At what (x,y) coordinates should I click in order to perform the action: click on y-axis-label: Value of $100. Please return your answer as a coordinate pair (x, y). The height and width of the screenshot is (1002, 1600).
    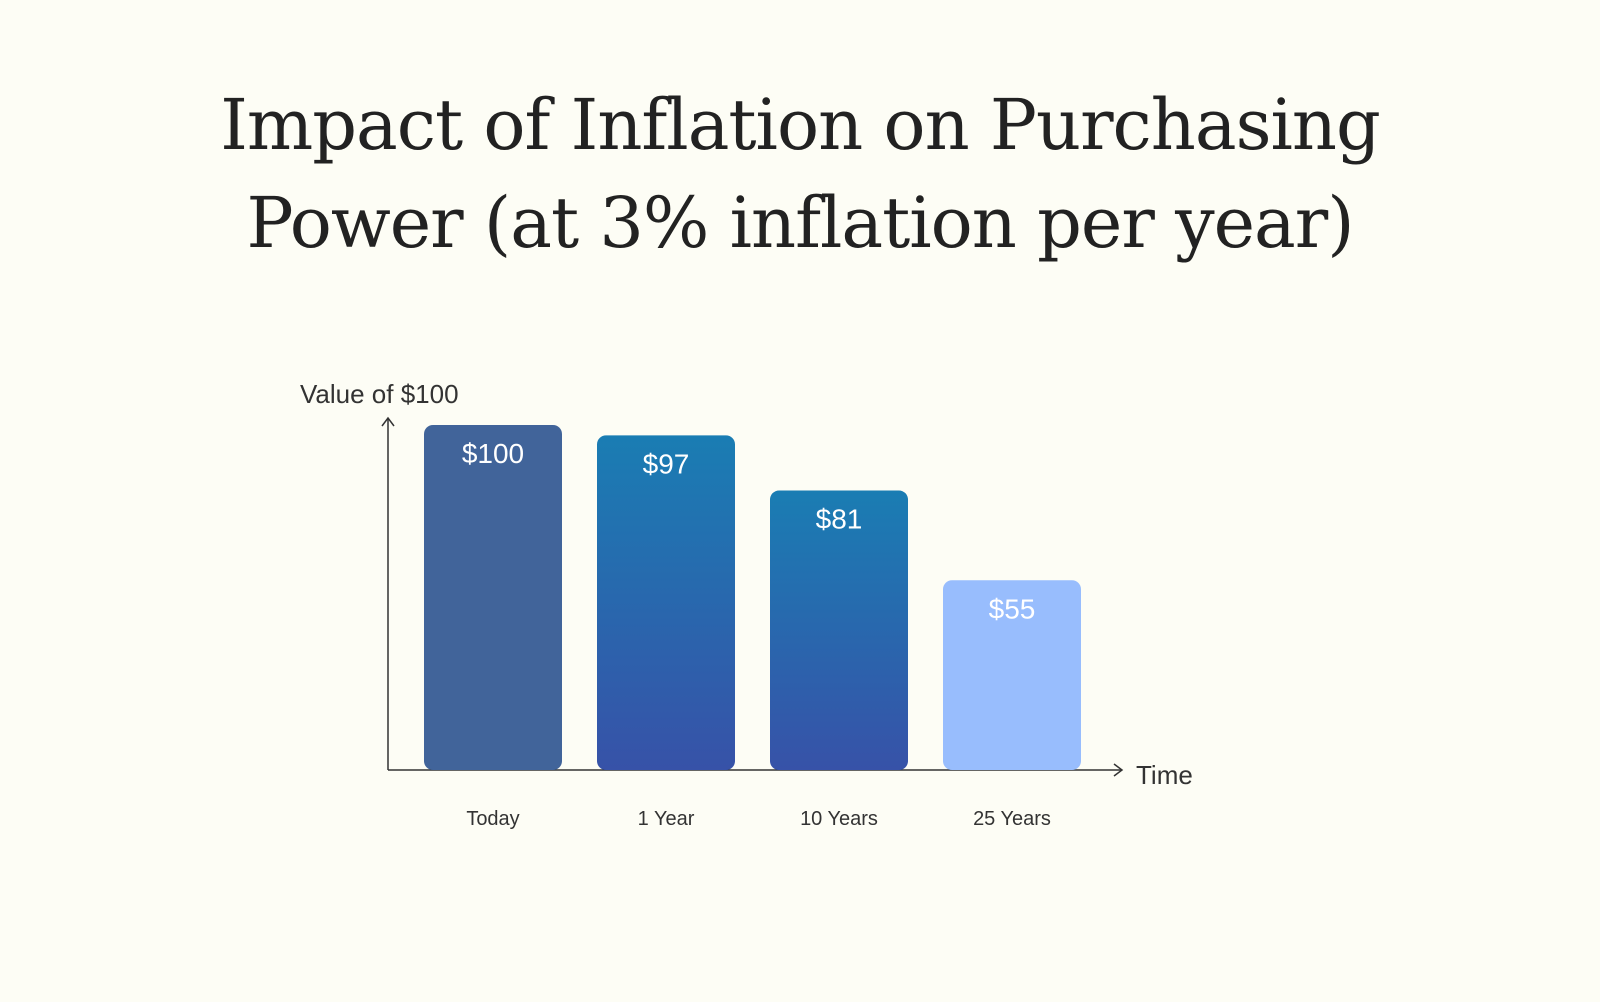
    Looking at the image, I should click on (379, 394).